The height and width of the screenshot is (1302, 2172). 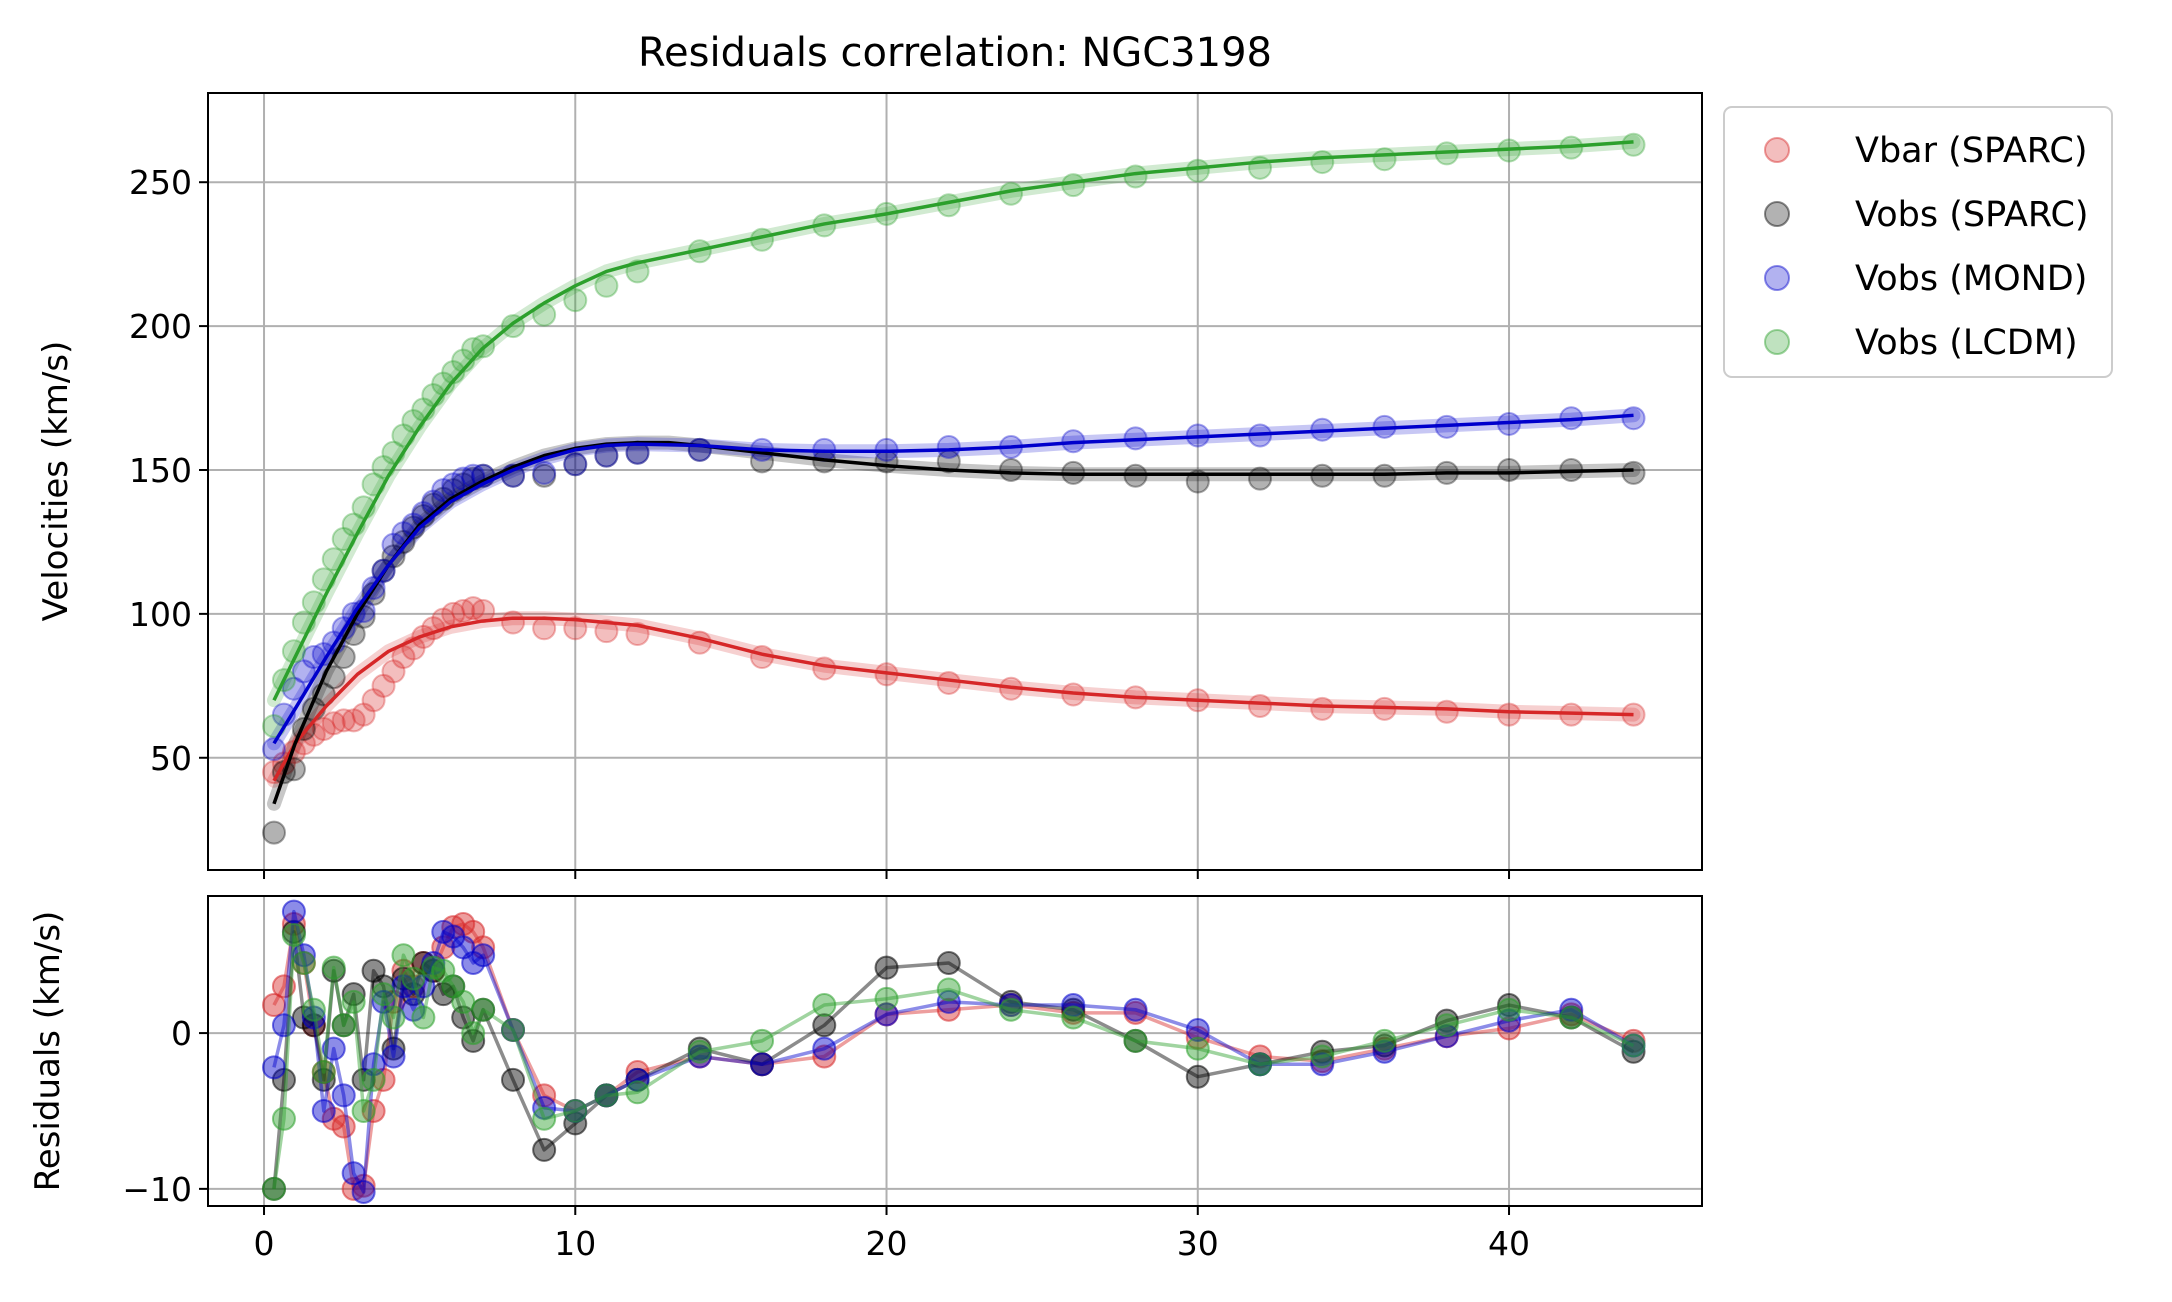 I want to click on bottom-ticks: 0 10 20 30 40 −10 0, so click(x=826, y=1138).